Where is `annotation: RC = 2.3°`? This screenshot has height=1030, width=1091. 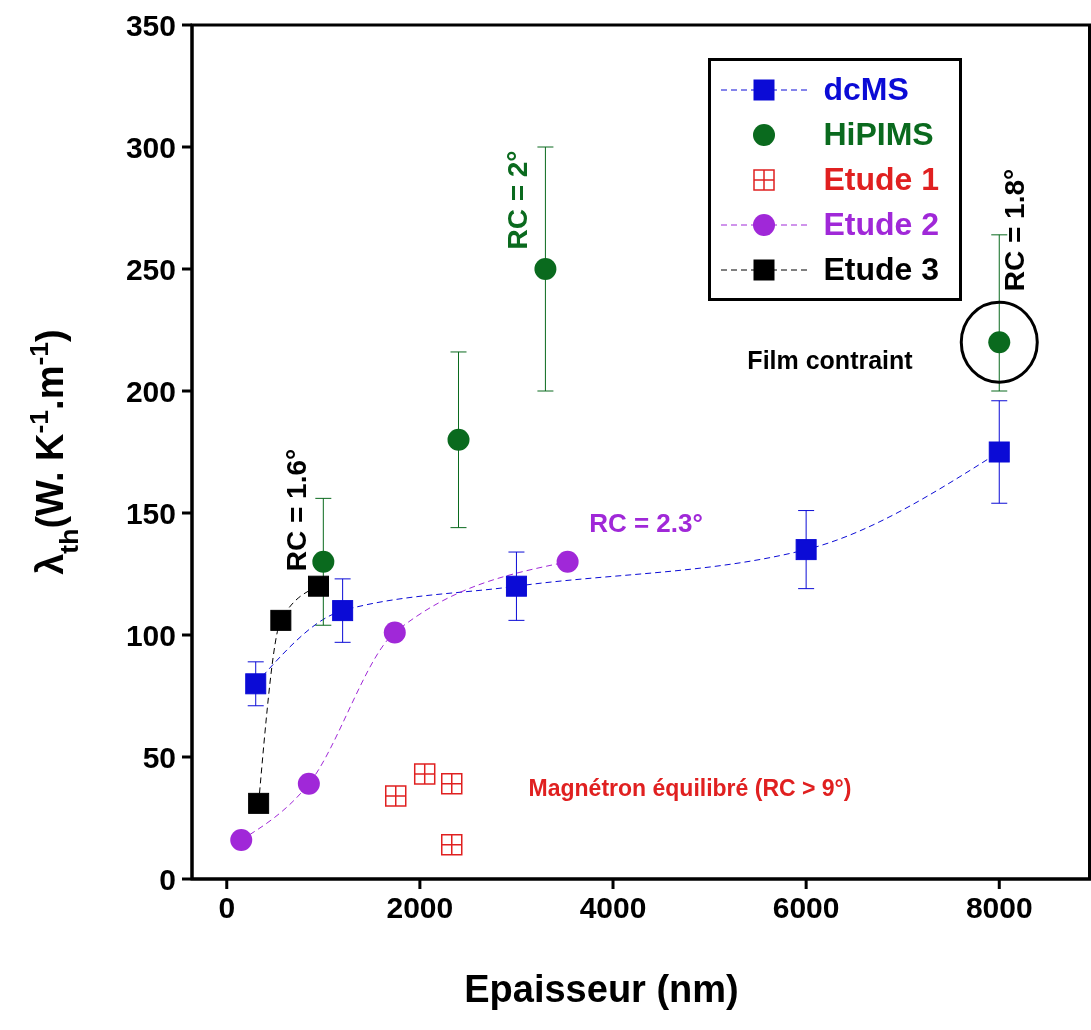
annotation: RC = 2.3° is located at coordinates (646, 522).